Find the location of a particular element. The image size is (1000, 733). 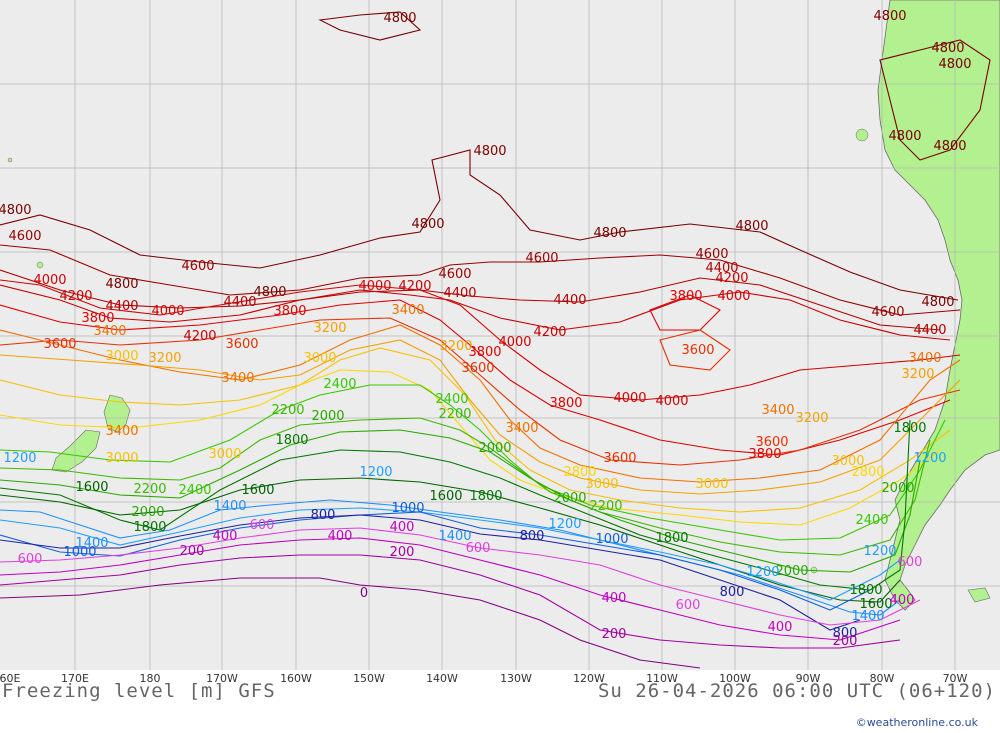

longitude-label: 80W is located at coordinates (882, 678).